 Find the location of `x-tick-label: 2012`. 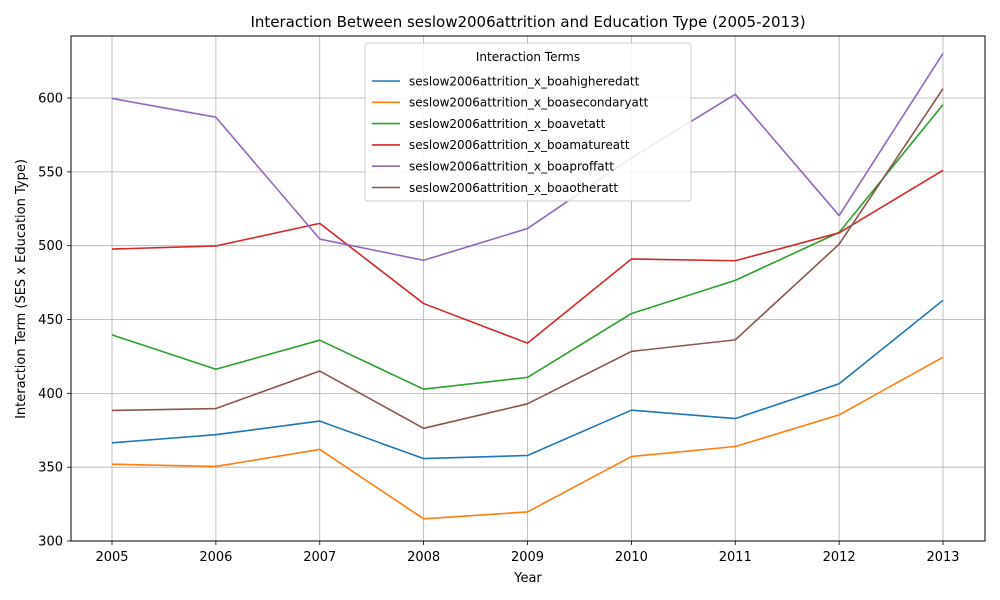

x-tick-label: 2012 is located at coordinates (839, 557).